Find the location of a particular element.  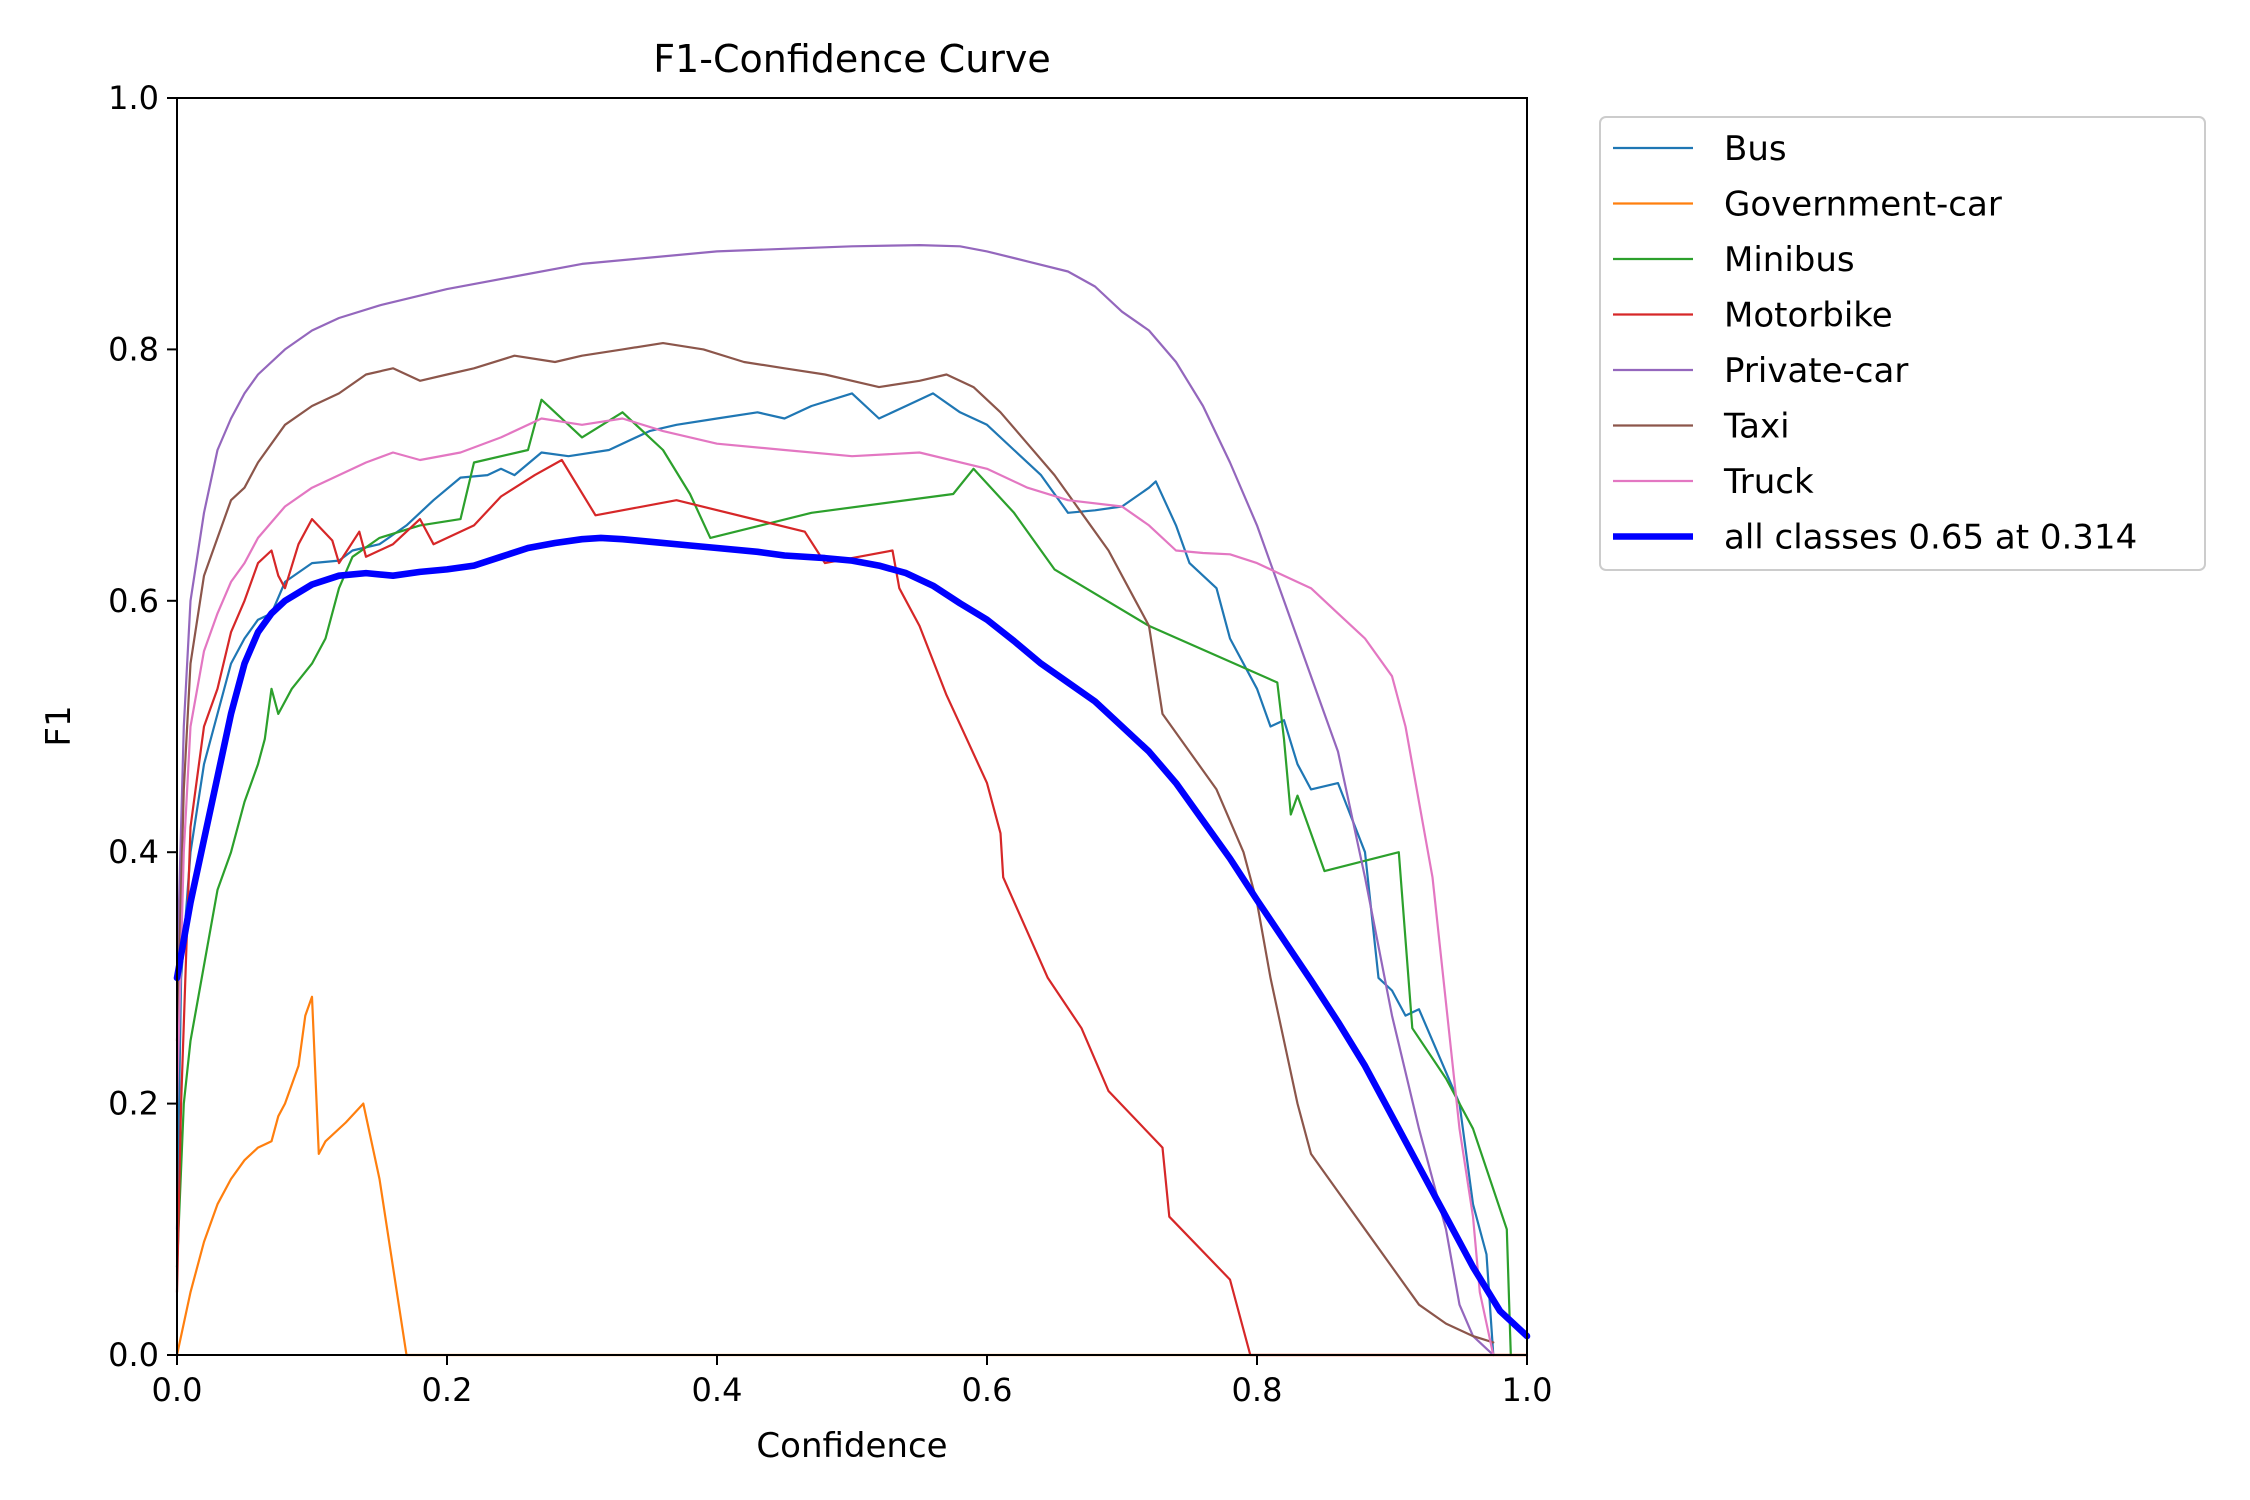

x-tick-label: 0.0 is located at coordinates (177, 1390).